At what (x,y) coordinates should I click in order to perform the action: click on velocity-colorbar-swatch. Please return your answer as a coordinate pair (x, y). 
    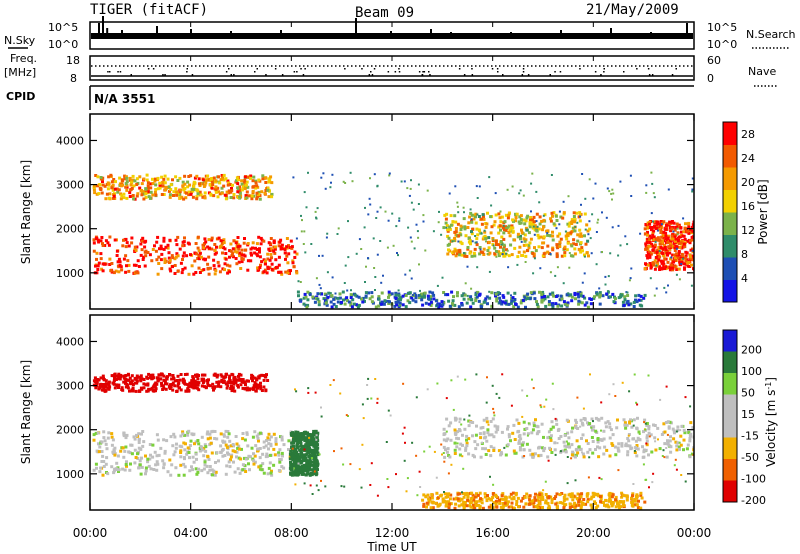
    Looking at the image, I should click on (730, 427).